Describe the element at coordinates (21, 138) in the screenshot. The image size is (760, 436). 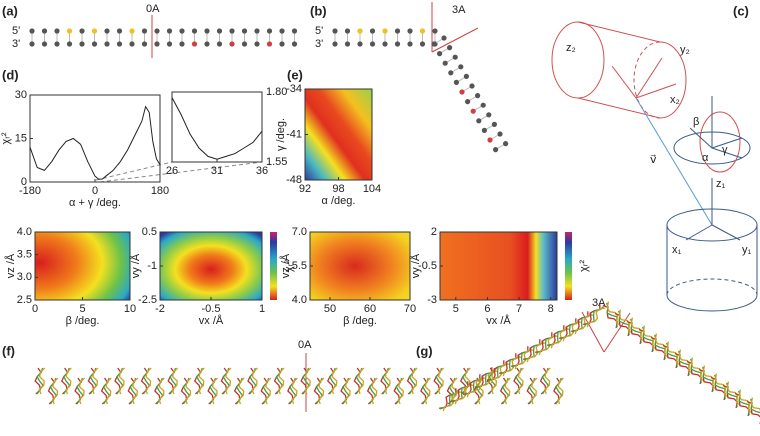
I see `y-tick-label: 15` at that location.